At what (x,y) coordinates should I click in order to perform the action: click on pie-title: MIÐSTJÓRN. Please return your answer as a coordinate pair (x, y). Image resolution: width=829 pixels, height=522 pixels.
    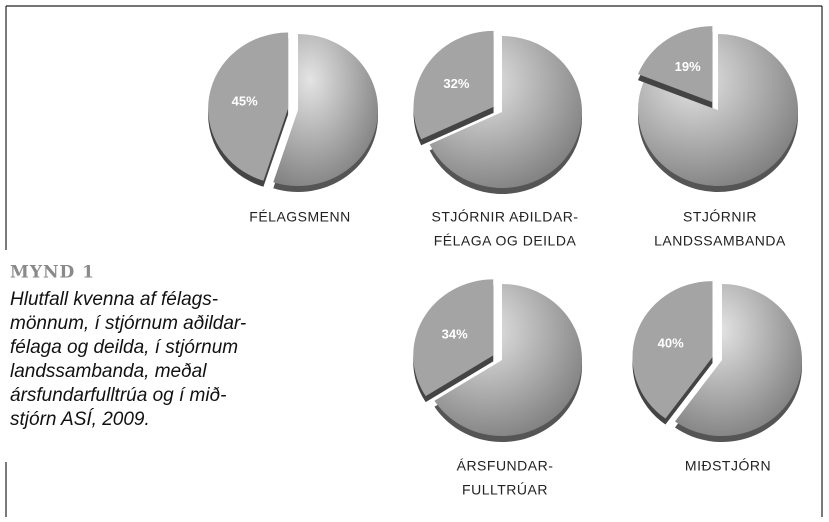
    Looking at the image, I should click on (728, 466).